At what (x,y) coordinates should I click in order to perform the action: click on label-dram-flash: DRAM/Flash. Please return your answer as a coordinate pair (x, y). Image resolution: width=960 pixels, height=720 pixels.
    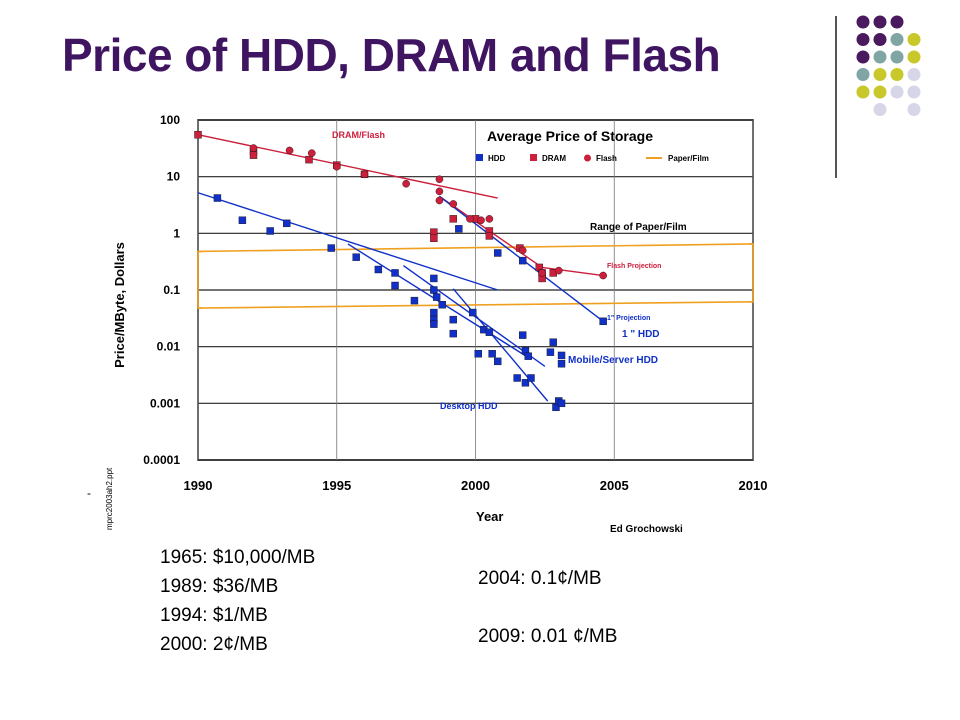
    Looking at the image, I should click on (358, 135).